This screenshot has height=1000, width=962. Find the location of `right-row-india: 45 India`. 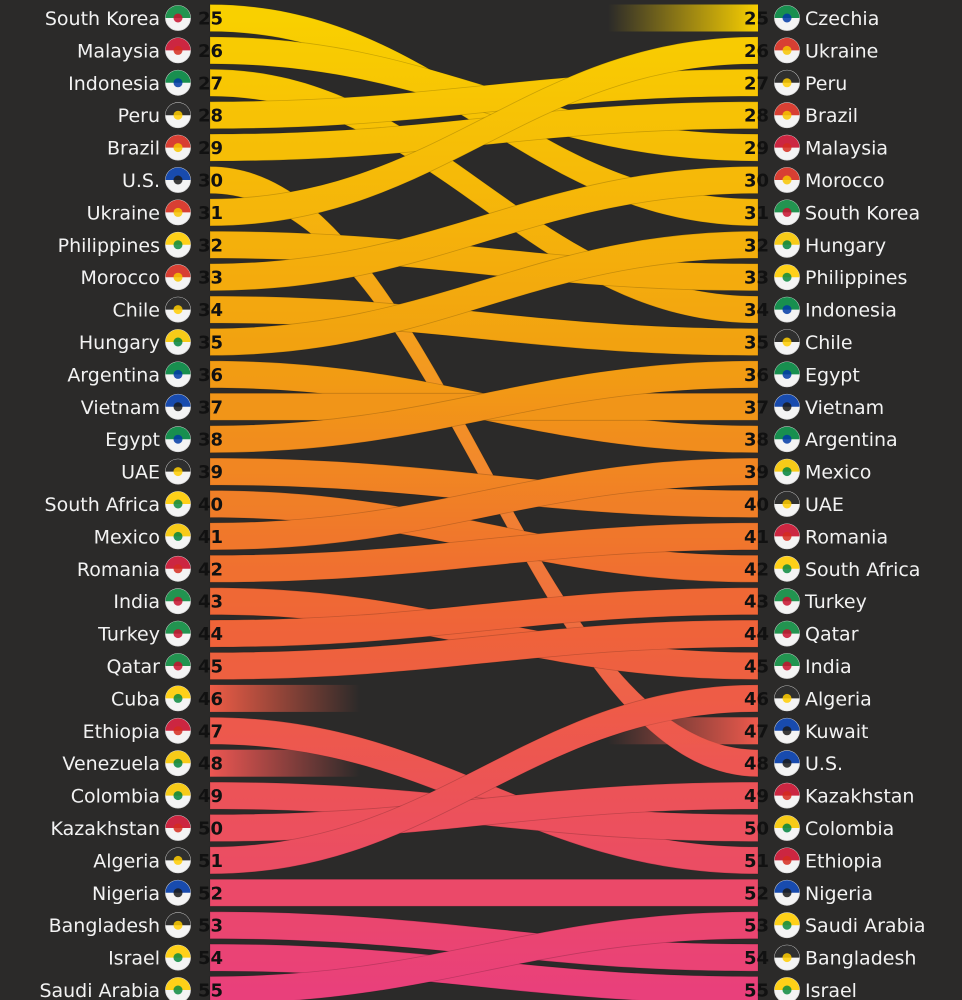

right-row-india: 45 India is located at coordinates (798, 666).